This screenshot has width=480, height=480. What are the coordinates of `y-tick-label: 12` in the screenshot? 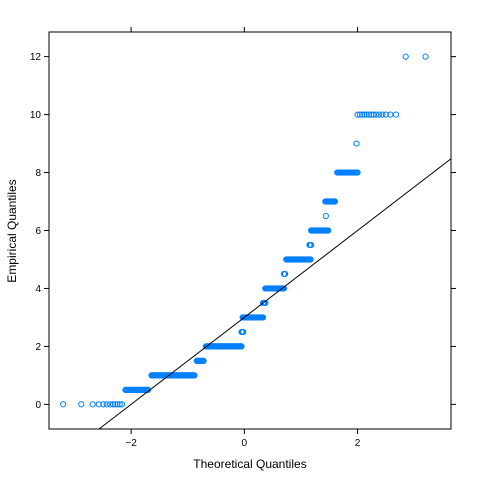 It's located at (36, 57).